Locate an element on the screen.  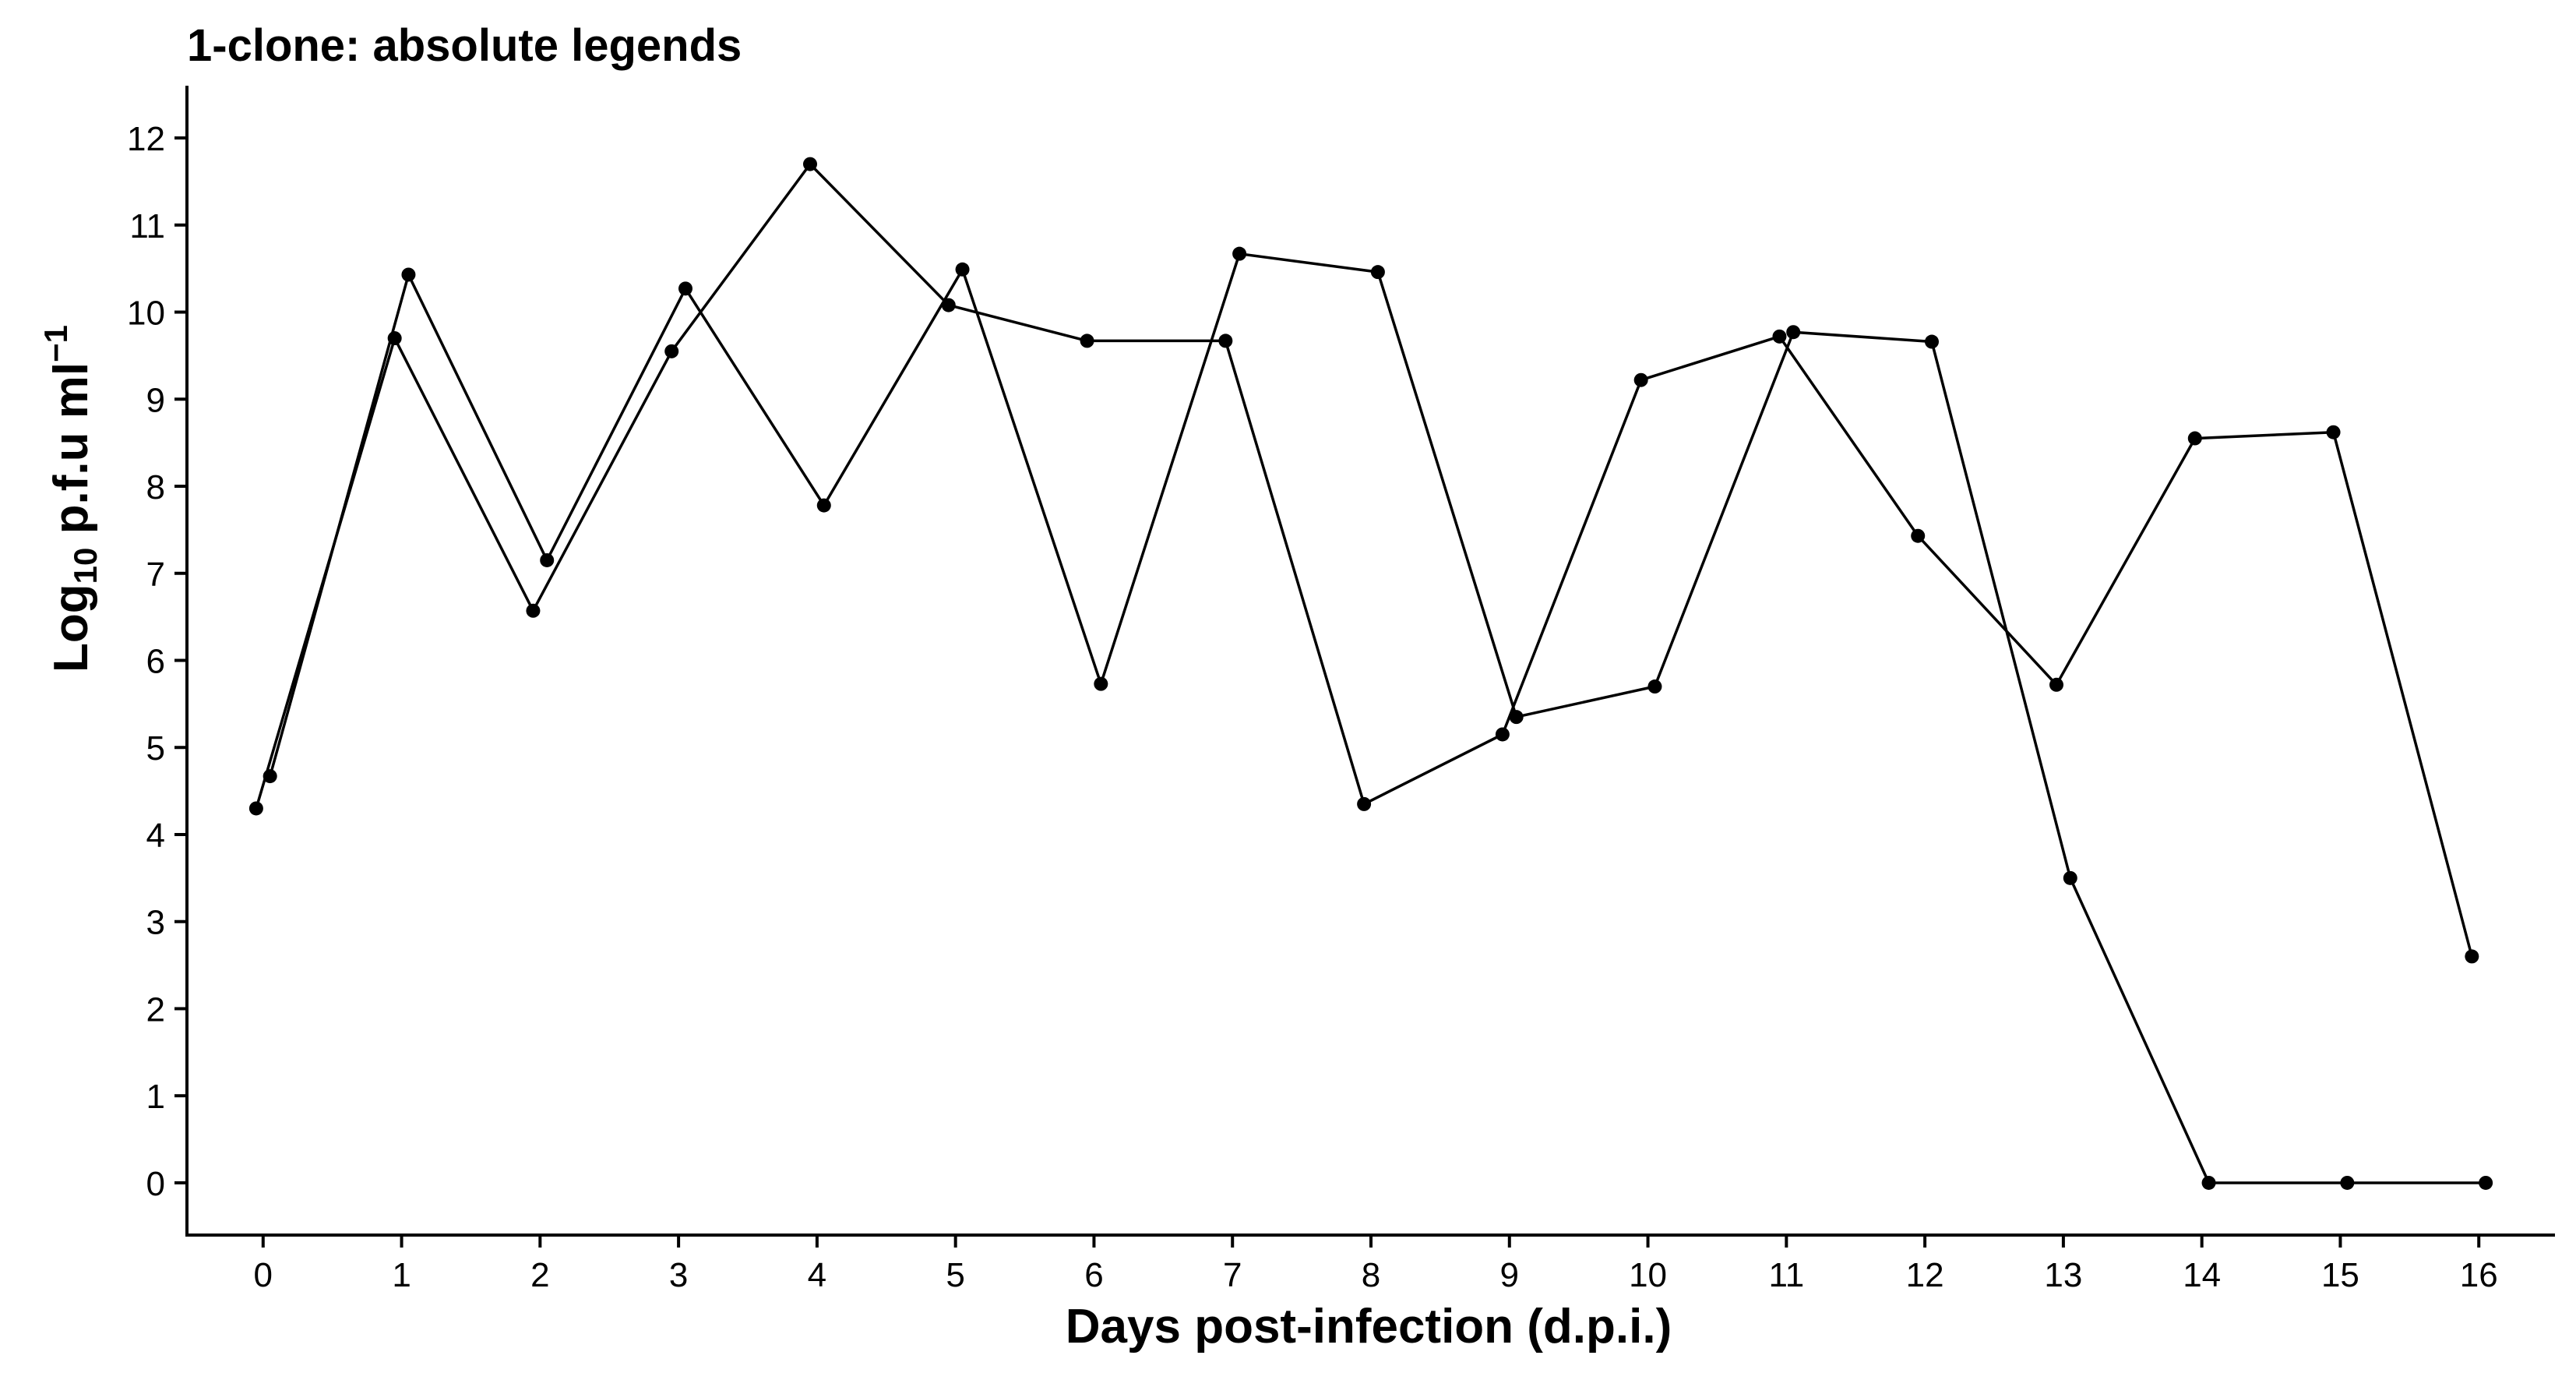
x-tick-label: 0 is located at coordinates (263, 1275).